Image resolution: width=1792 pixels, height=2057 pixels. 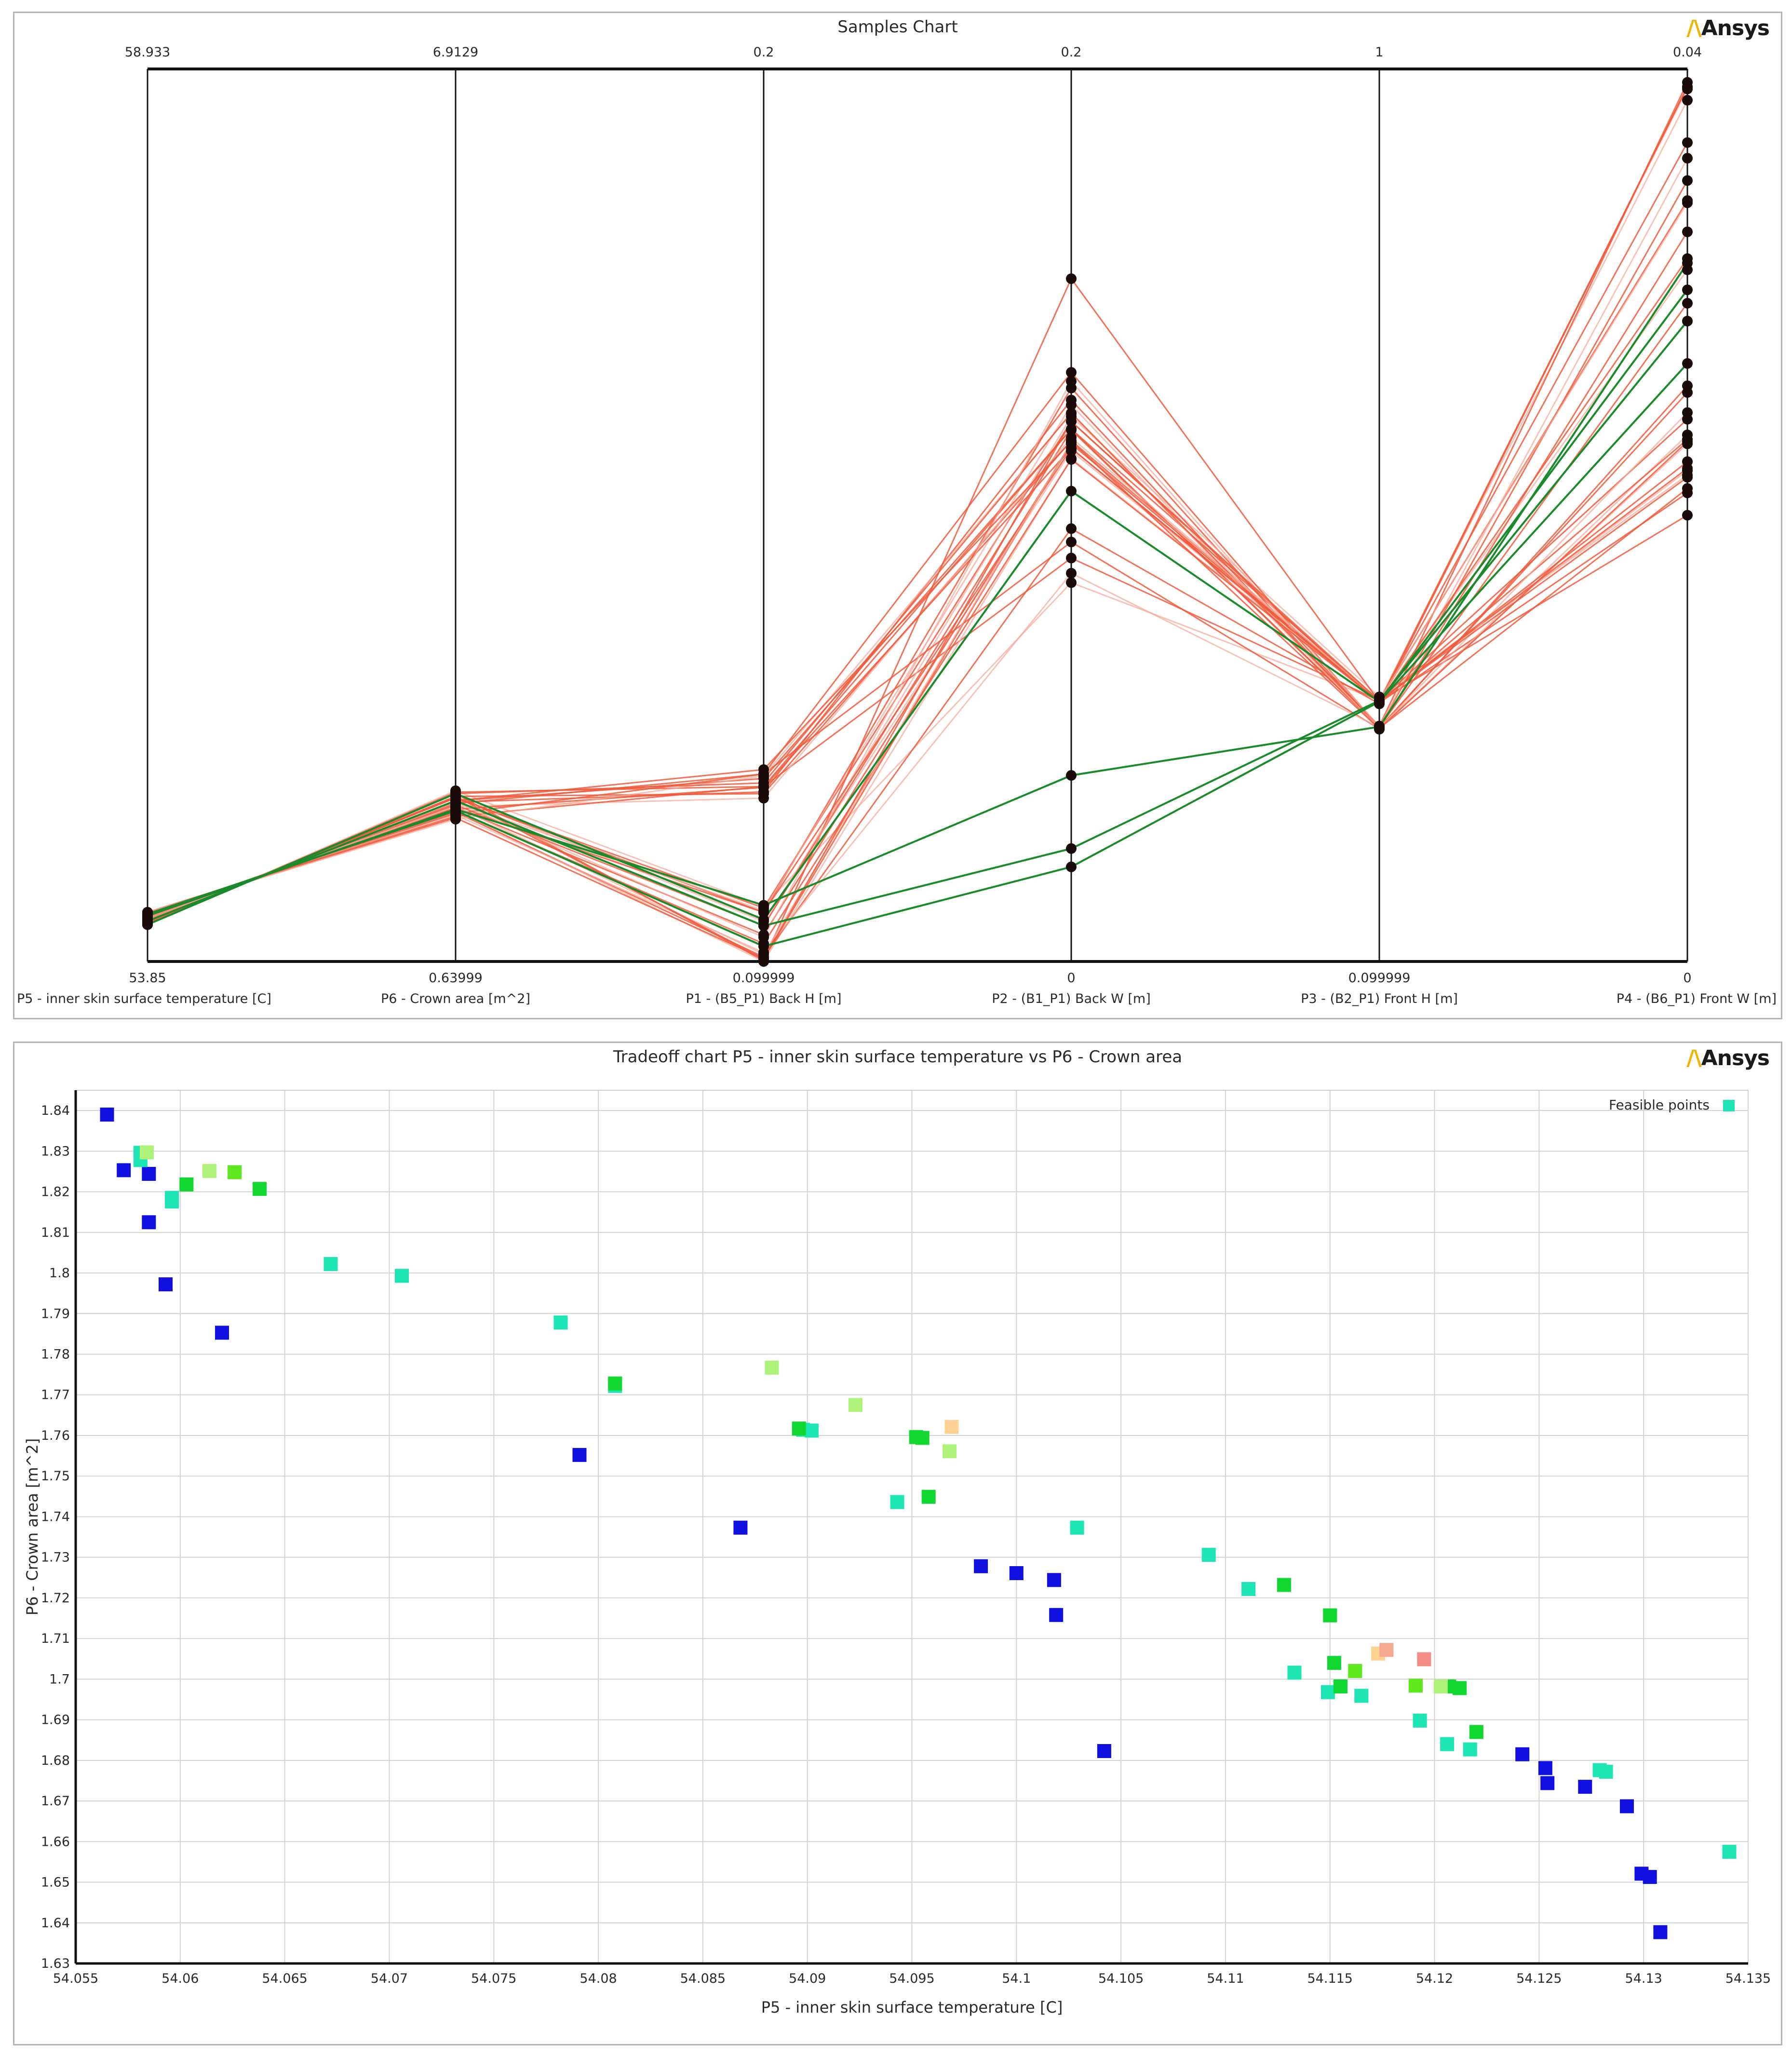 I want to click on x-tick-label: 54.06, so click(x=180, y=1978).